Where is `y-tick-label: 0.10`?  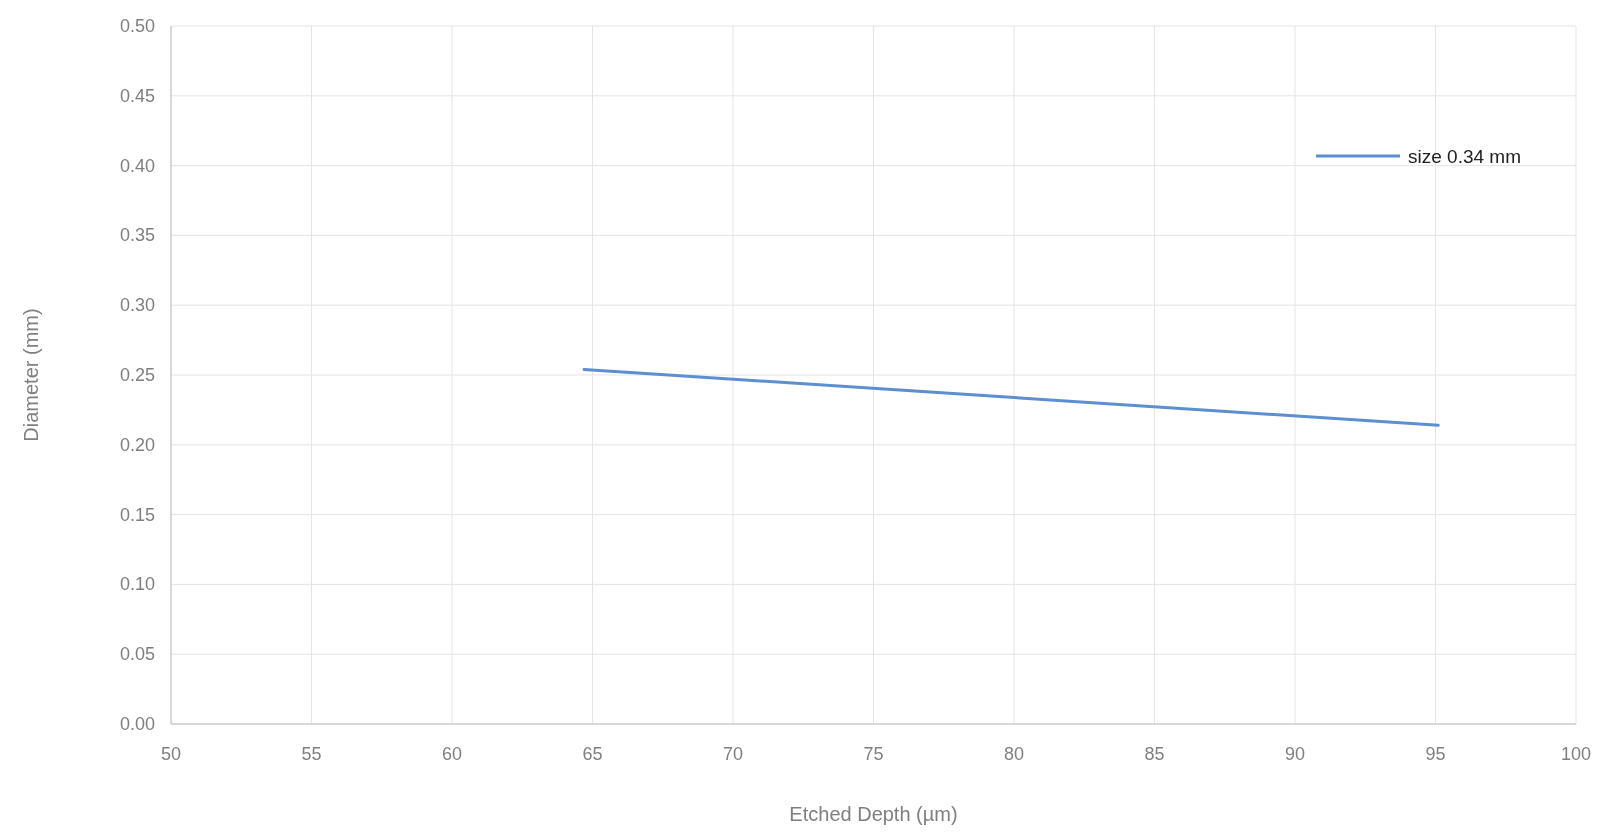 y-tick-label: 0.10 is located at coordinates (137, 584).